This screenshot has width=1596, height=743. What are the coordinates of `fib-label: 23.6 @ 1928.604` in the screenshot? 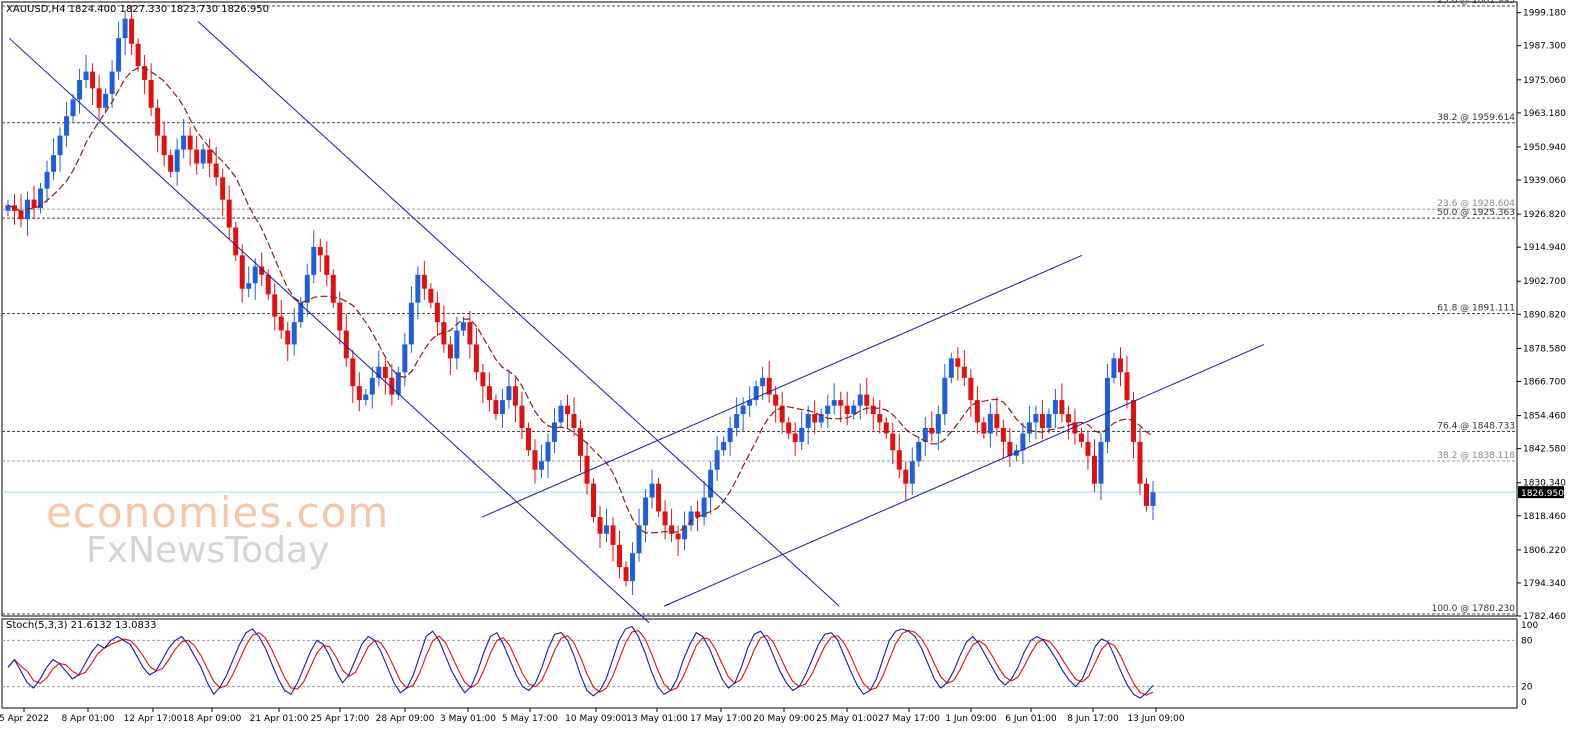 It's located at (1476, 204).